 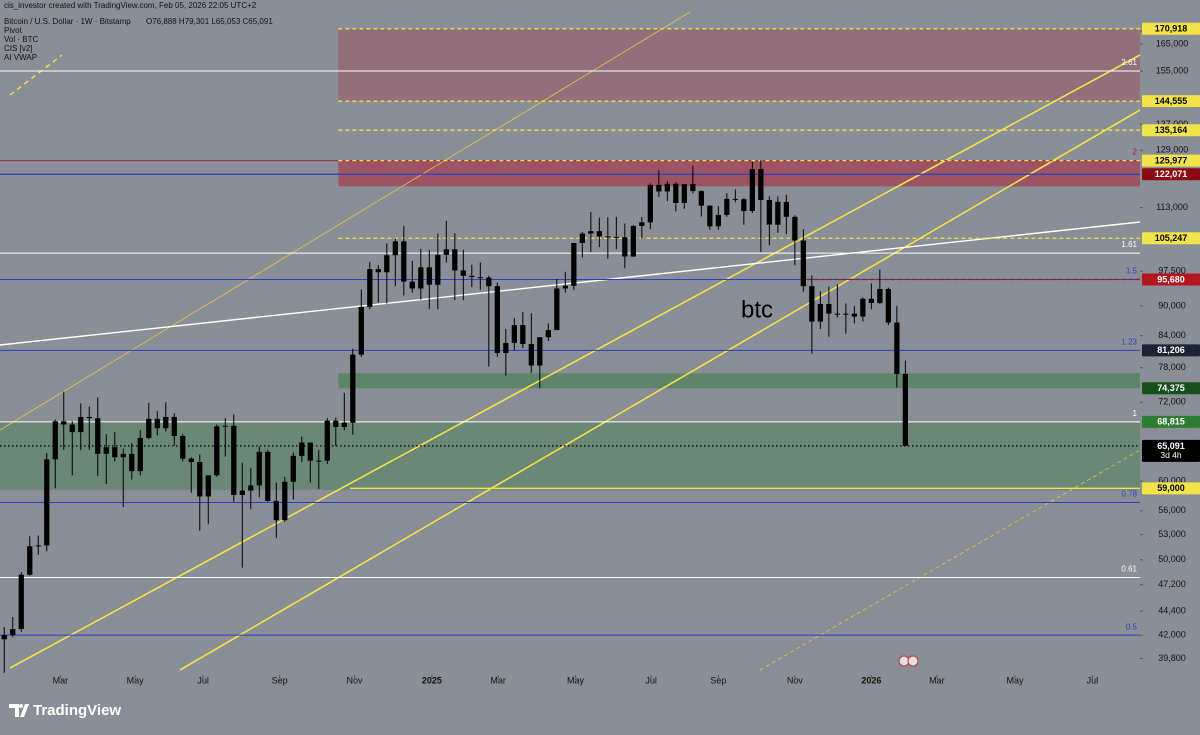 What do you see at coordinates (871, 680) in the screenshot?
I see `x-tick-label: 2026` at bounding box center [871, 680].